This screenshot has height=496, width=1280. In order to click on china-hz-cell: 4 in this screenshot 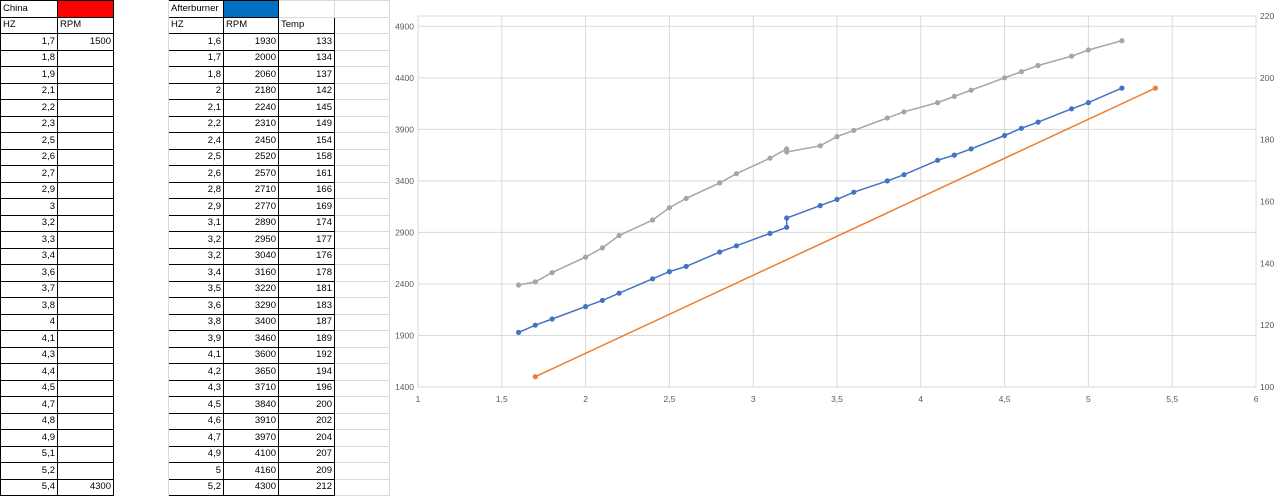, I will do `click(29, 322)`.